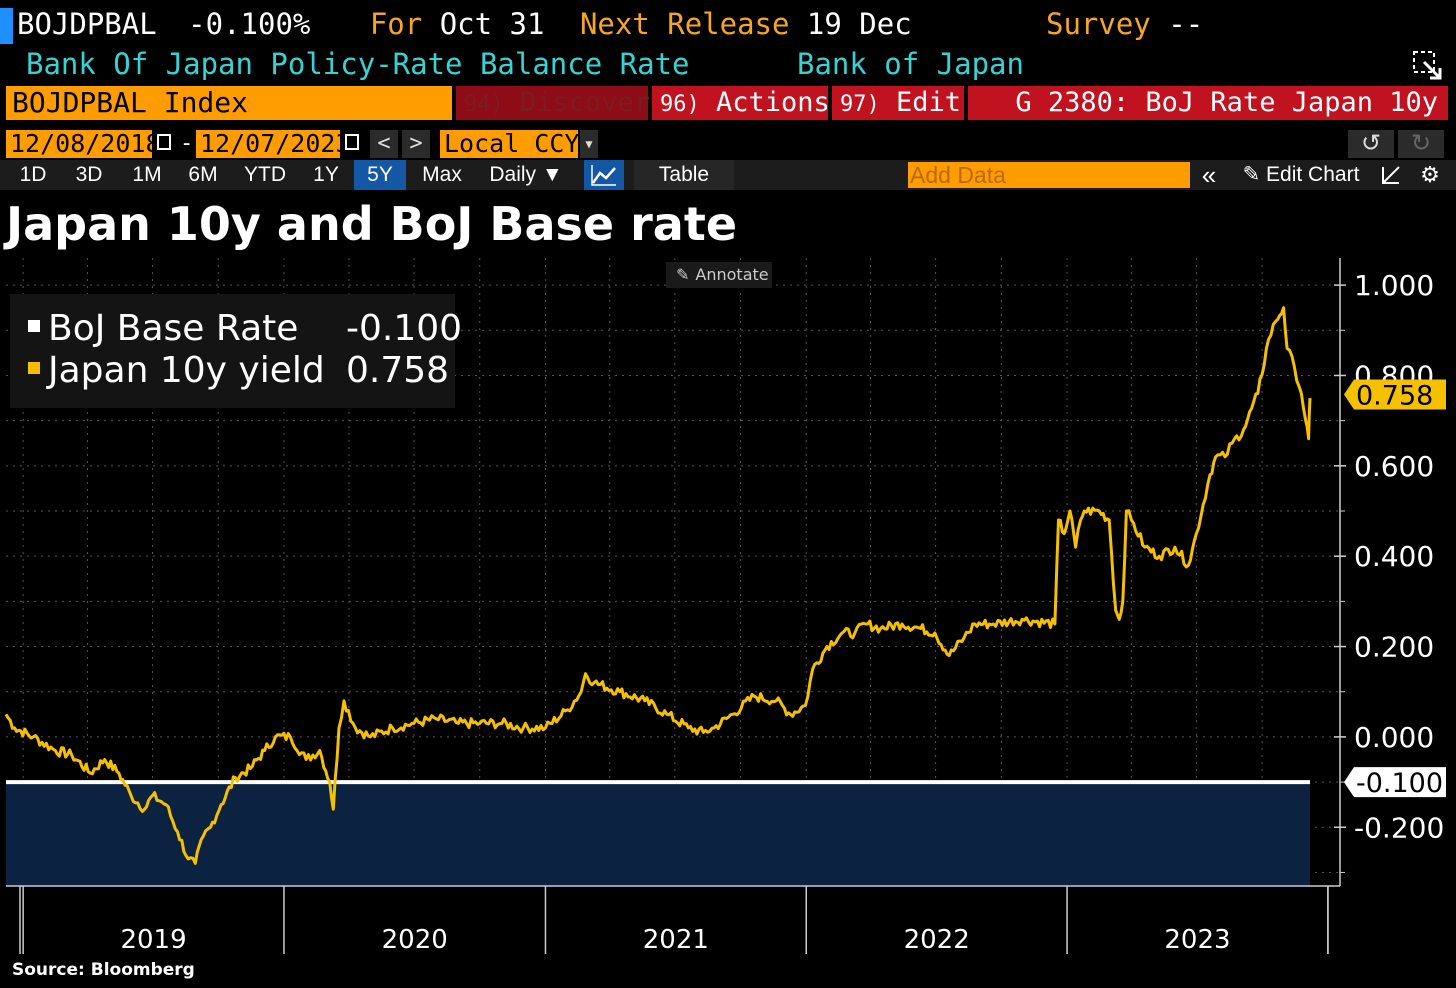  What do you see at coordinates (1186, 24) in the screenshot?
I see `survey-value: --` at bounding box center [1186, 24].